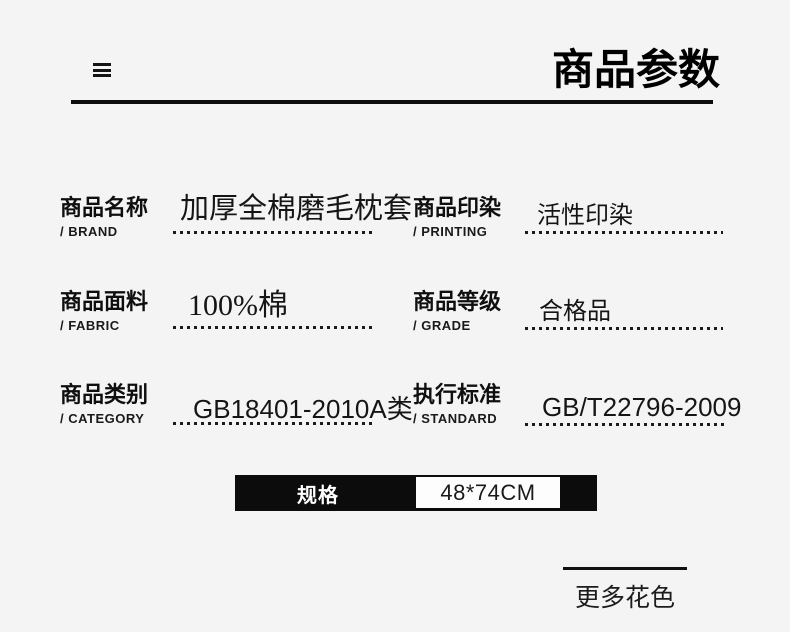 The width and height of the screenshot is (790, 632). Describe the element at coordinates (625, 568) in the screenshot. I see `more-colors-divider` at that location.